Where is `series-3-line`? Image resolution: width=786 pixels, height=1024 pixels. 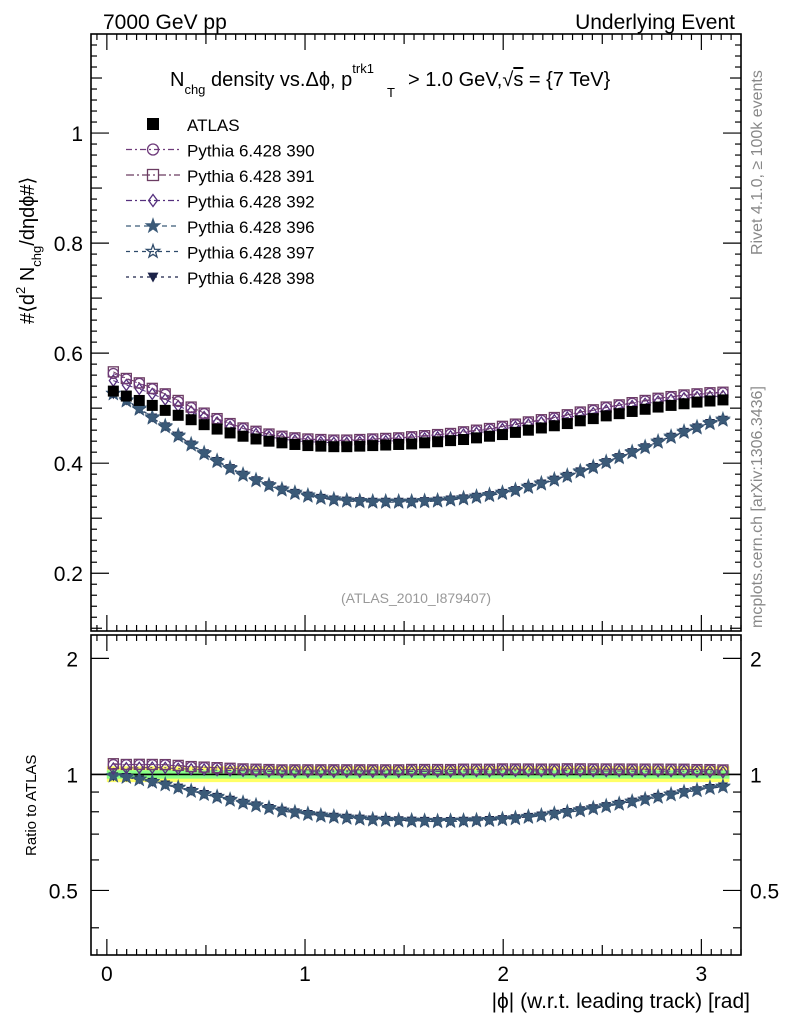 series-3-line is located at coordinates (418, 412).